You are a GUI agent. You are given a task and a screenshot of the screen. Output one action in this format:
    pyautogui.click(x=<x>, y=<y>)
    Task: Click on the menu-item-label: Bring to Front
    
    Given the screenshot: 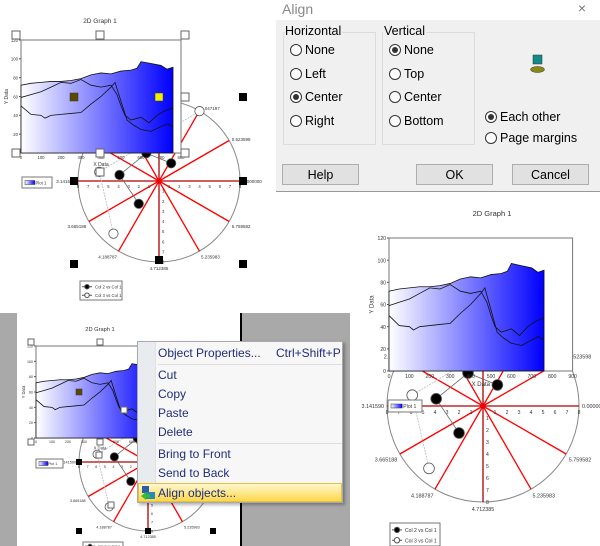 What is the action you would take?
    pyautogui.click(x=194, y=454)
    